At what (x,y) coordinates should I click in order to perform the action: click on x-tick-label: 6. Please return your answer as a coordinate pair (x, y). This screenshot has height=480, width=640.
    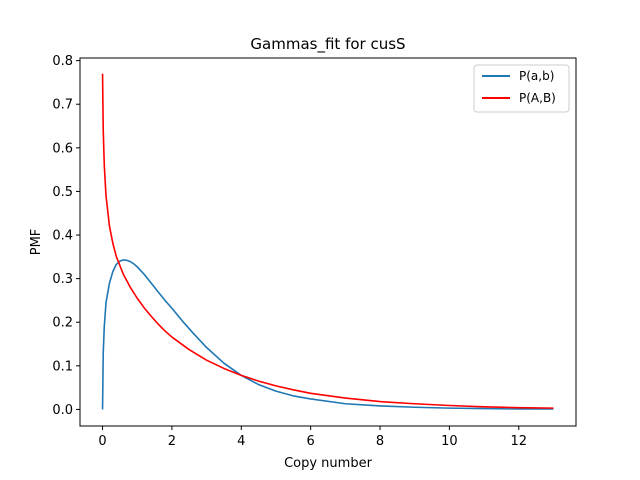
    Looking at the image, I should click on (311, 441).